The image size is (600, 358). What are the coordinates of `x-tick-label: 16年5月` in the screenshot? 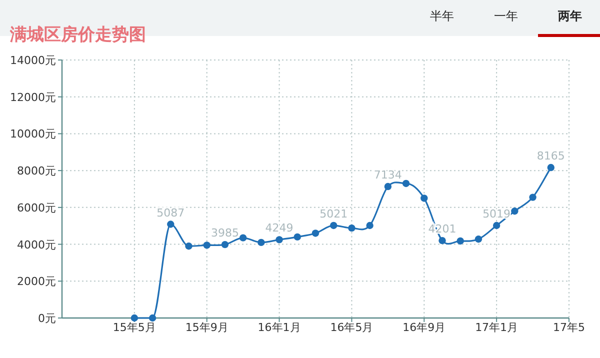 It's located at (352, 327).